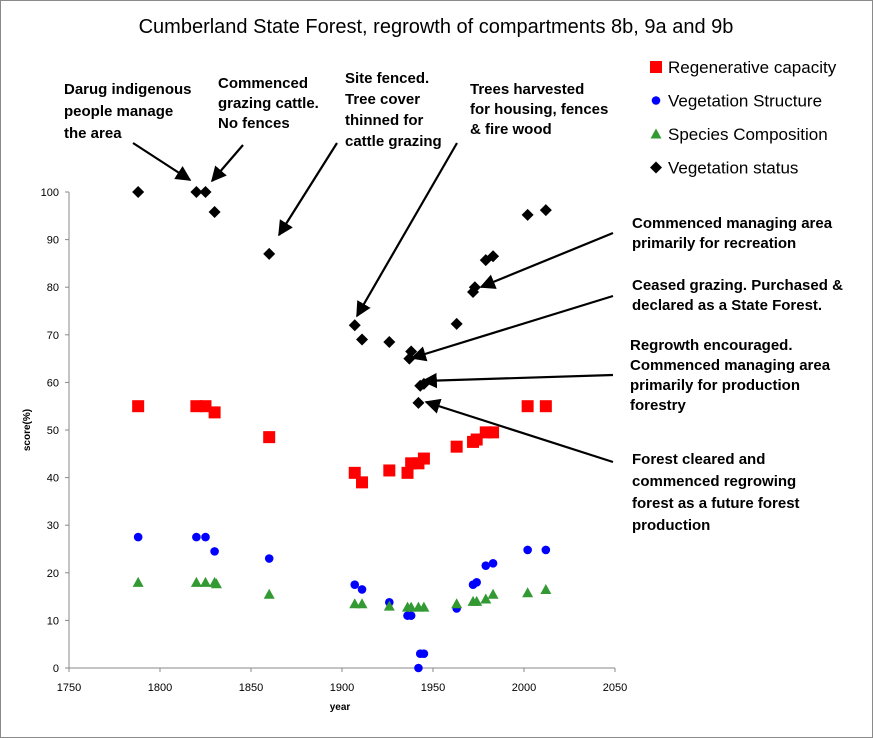  Describe the element at coordinates (656, 133) in the screenshot. I see `legend-marker-triangle` at that location.